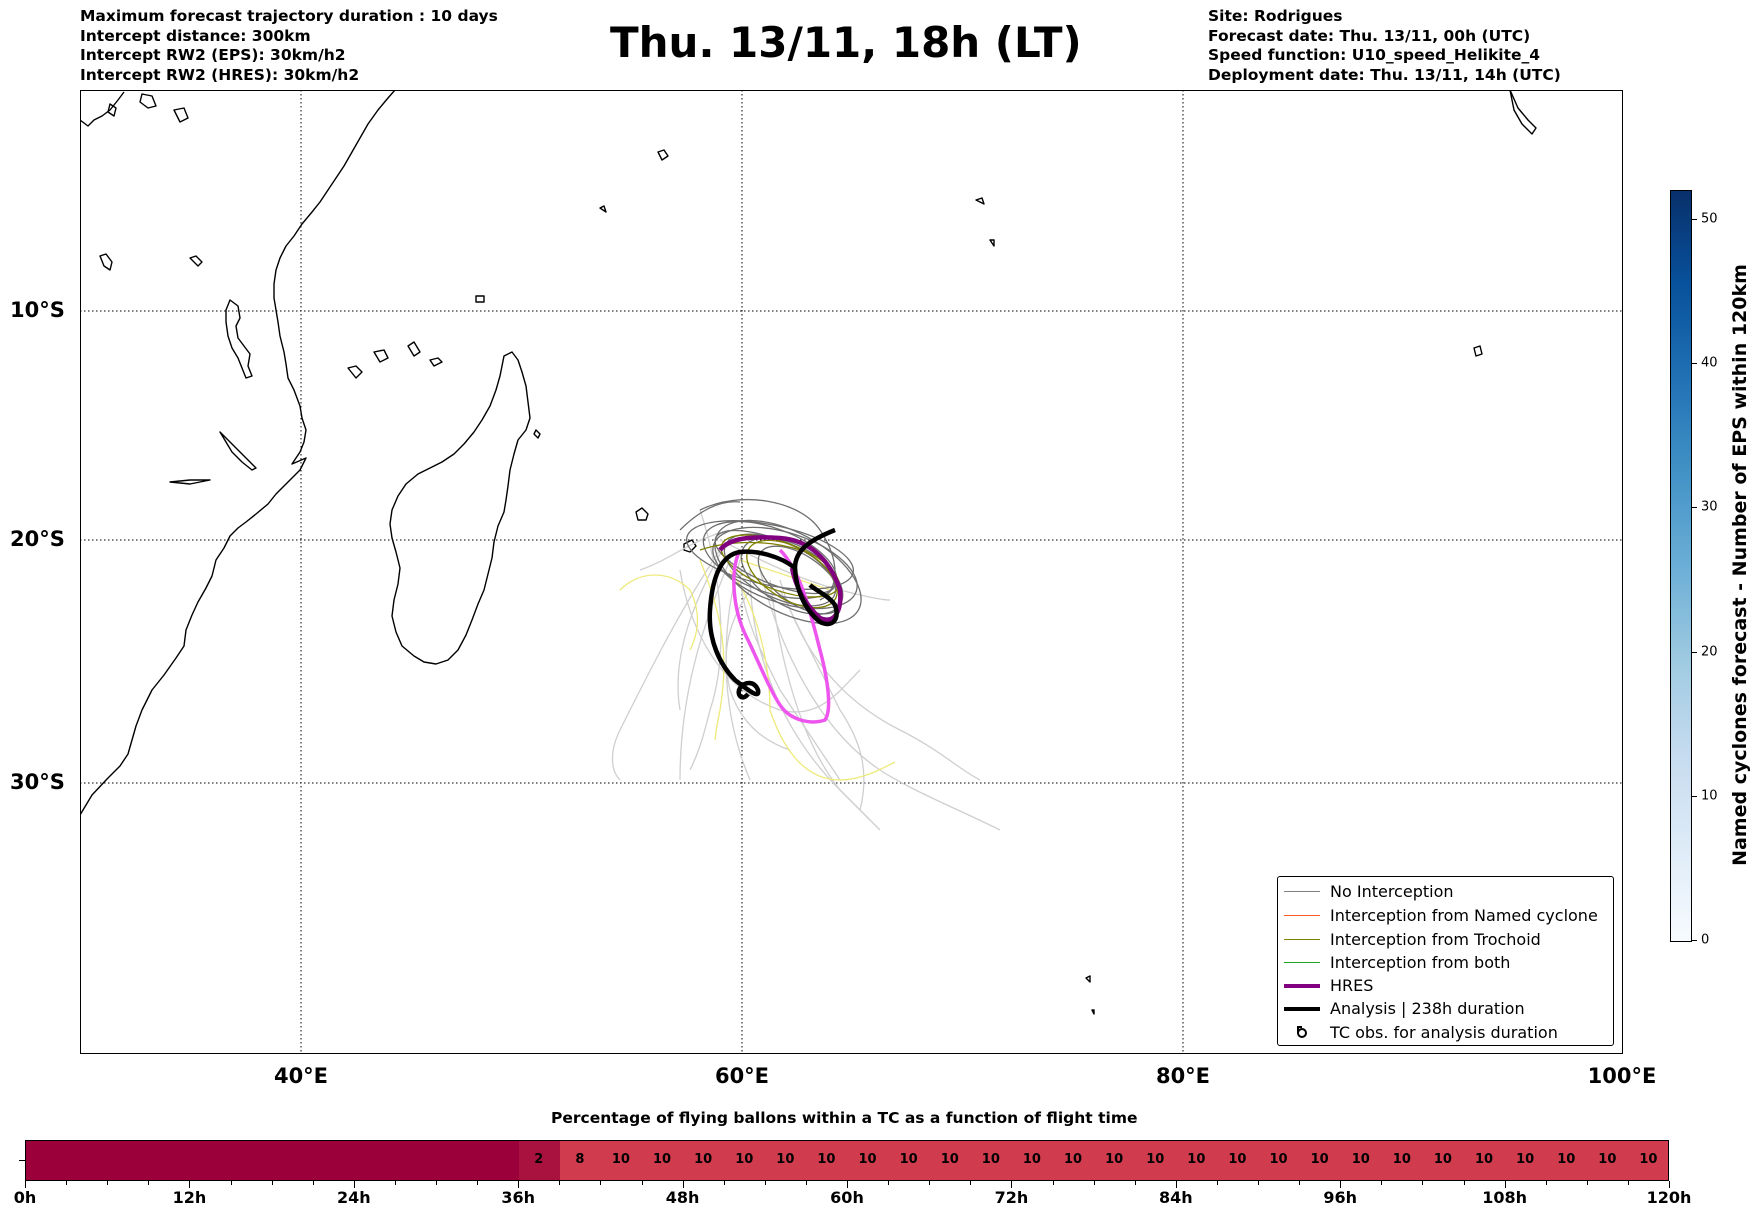 This screenshot has width=1752, height=1213. What do you see at coordinates (25, 1197) in the screenshot?
I see `bar-x-tick-label: 0h` at bounding box center [25, 1197].